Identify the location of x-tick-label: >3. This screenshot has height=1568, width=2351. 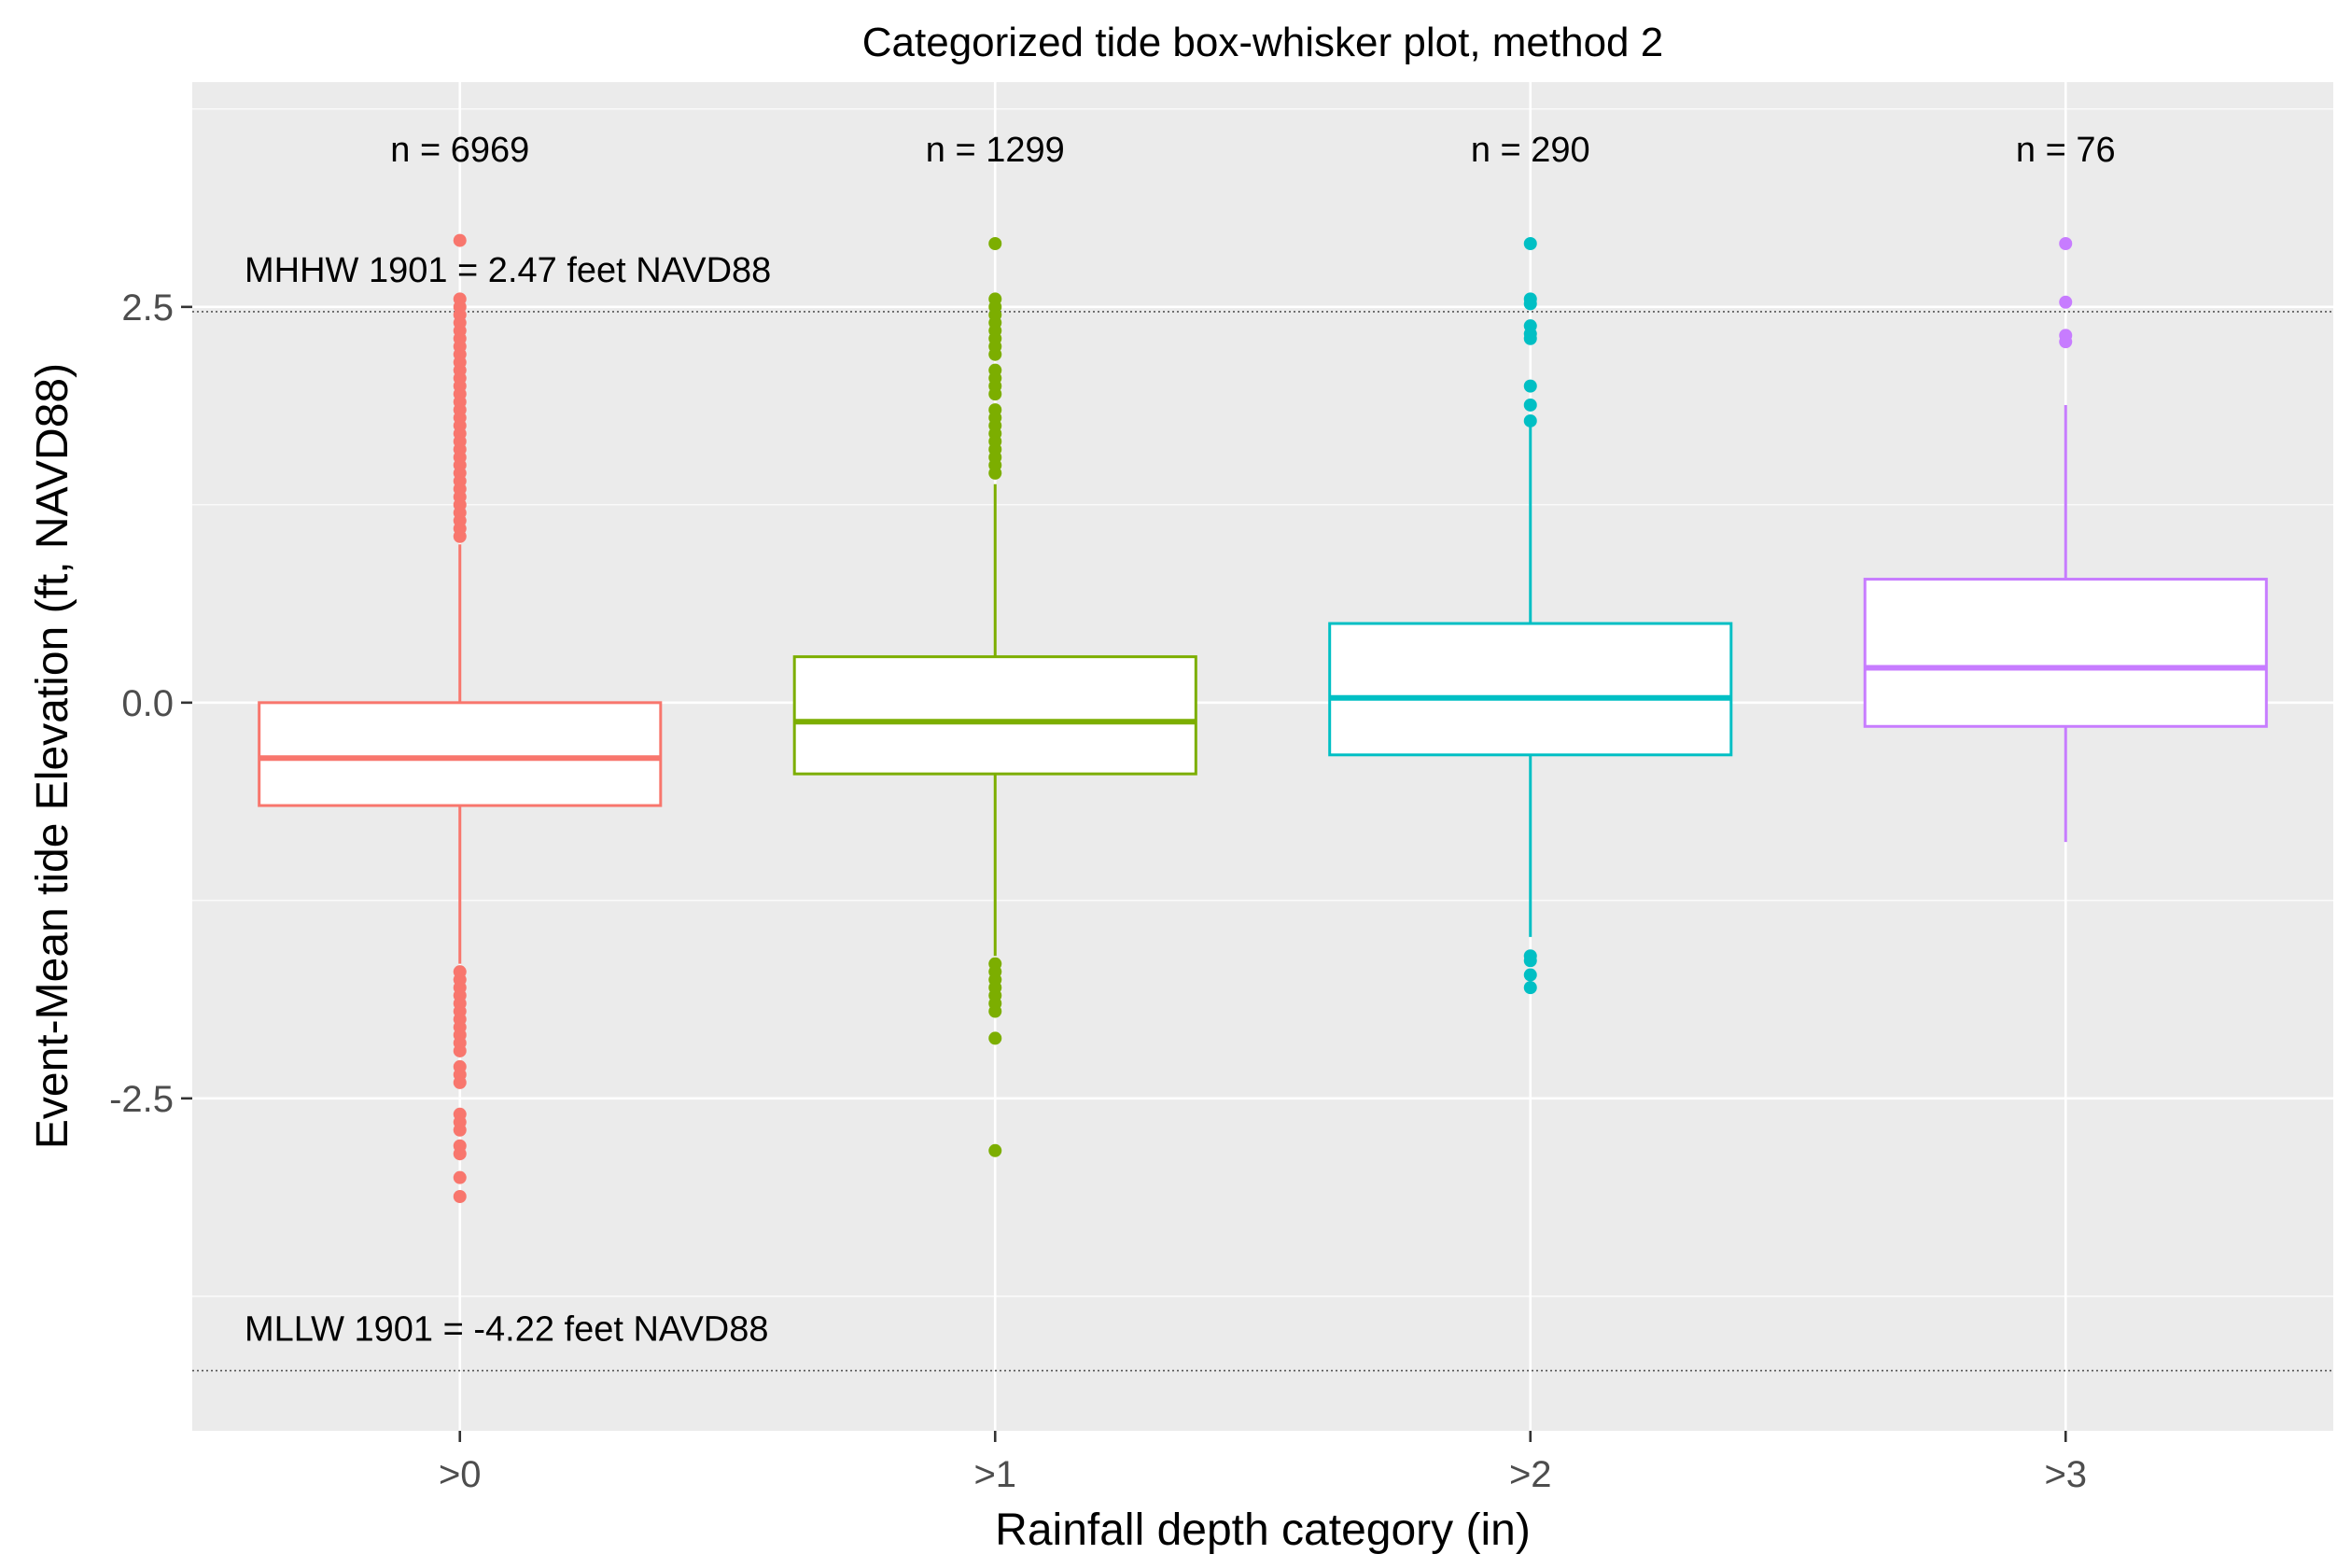
(2065, 1474).